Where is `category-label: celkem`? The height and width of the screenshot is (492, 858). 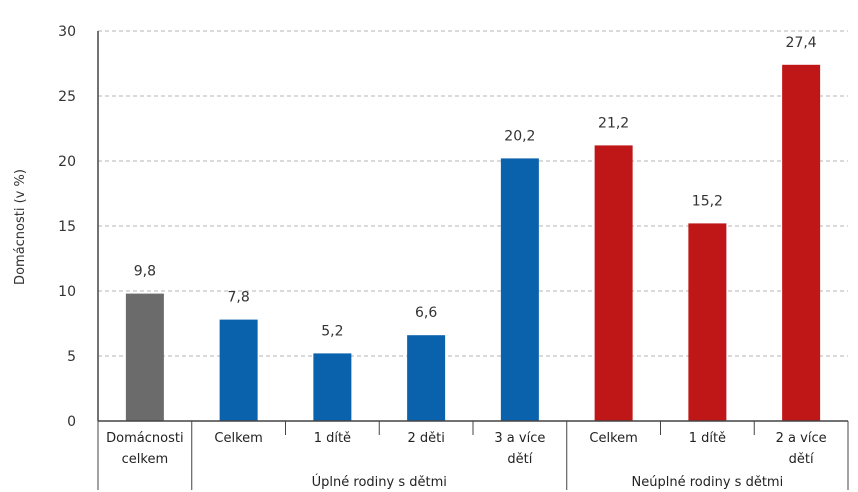
category-label: celkem is located at coordinates (145, 459).